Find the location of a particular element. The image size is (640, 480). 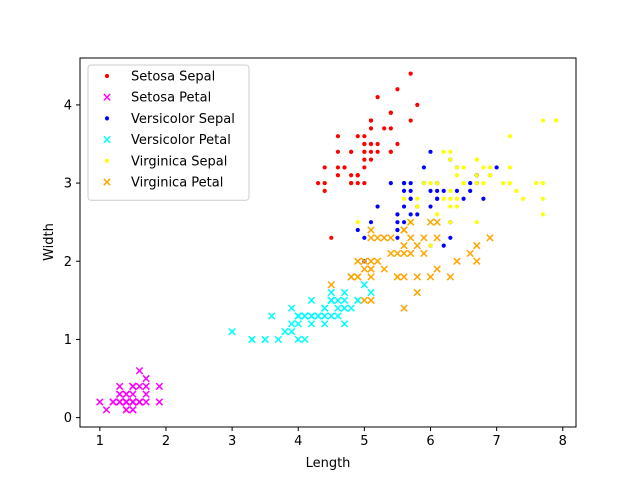

x-tick-label: 4 is located at coordinates (298, 441).